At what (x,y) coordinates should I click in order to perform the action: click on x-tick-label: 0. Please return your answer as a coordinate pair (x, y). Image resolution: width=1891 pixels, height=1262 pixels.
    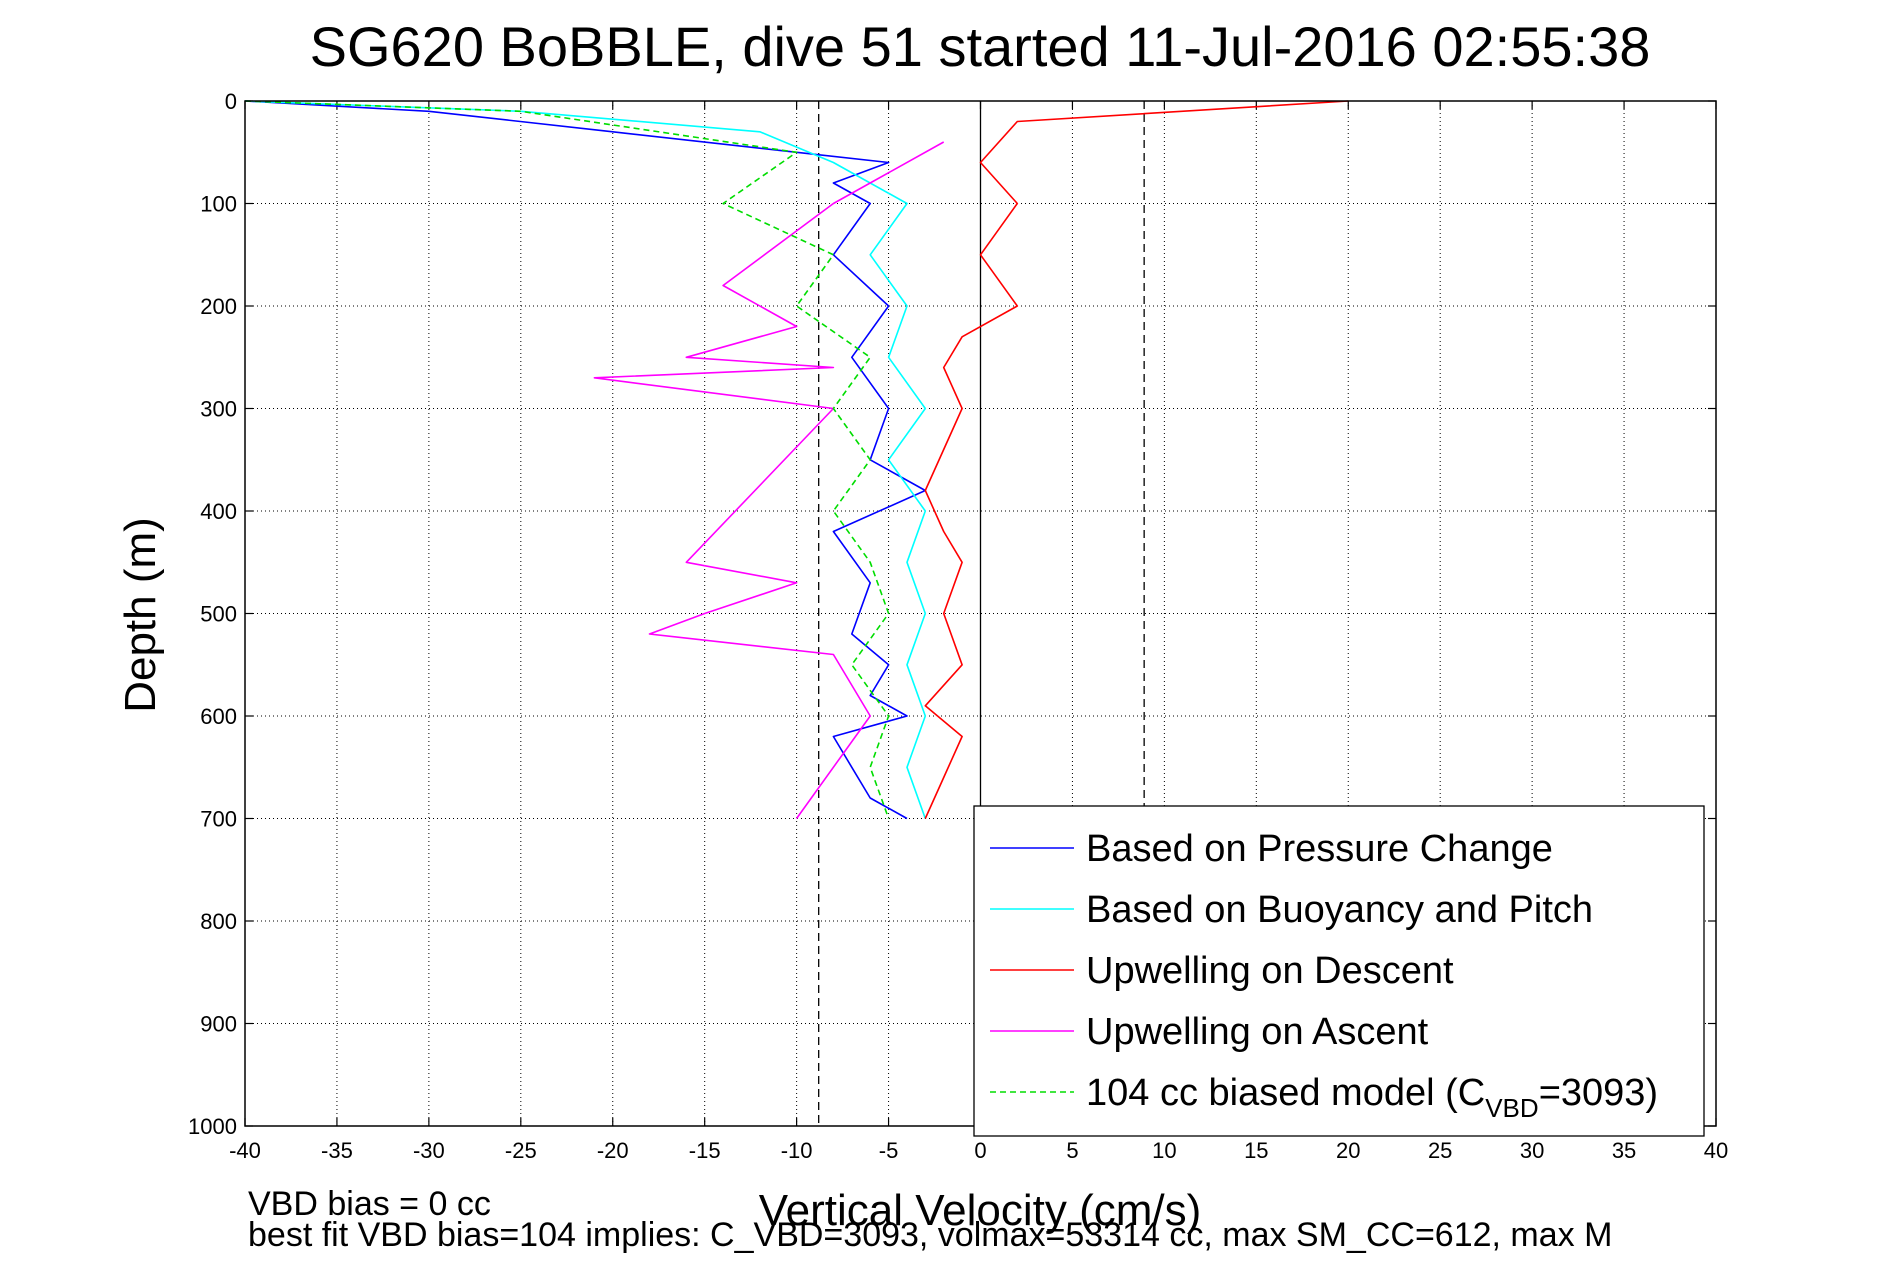
    Looking at the image, I should click on (980, 1150).